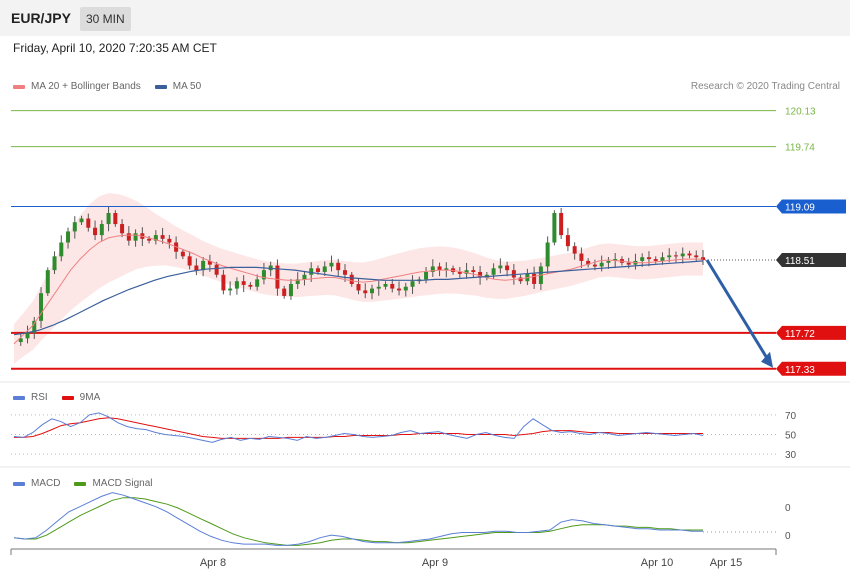 The height and width of the screenshot is (576, 850). What do you see at coordinates (657, 563) in the screenshot?
I see `x-tick-label: Apr 10` at bounding box center [657, 563].